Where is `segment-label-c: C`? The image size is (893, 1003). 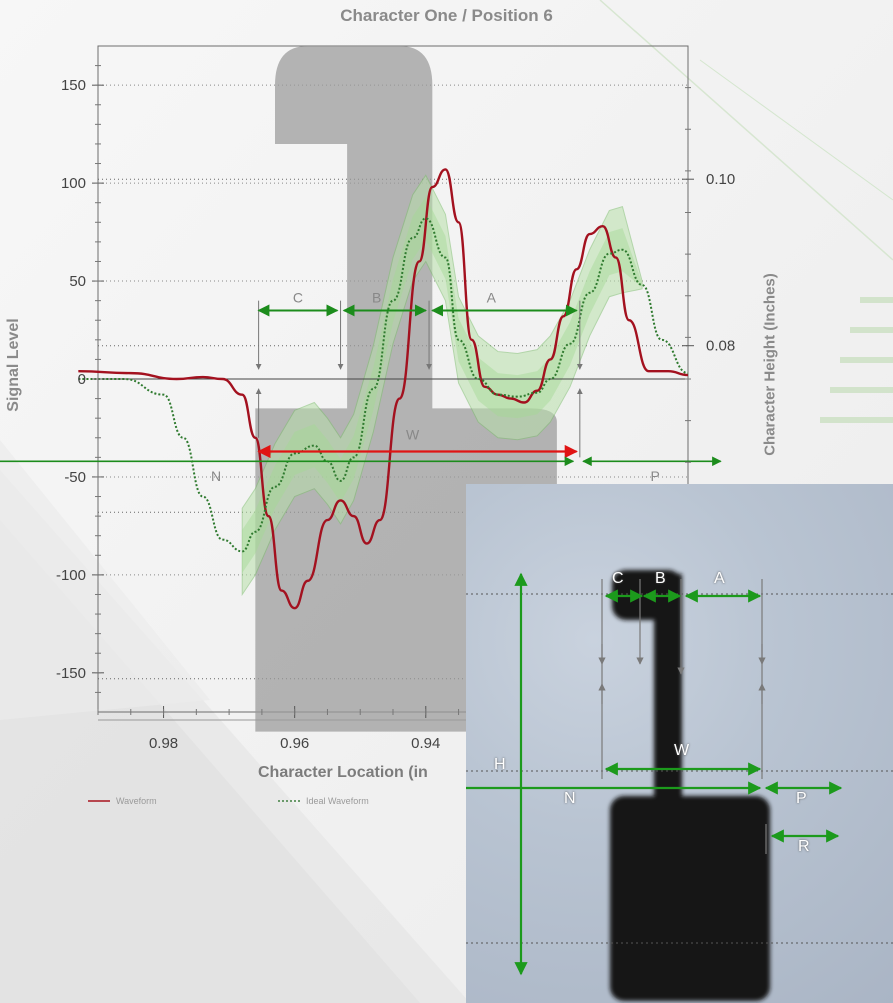
segment-label-c: C is located at coordinates (298, 298).